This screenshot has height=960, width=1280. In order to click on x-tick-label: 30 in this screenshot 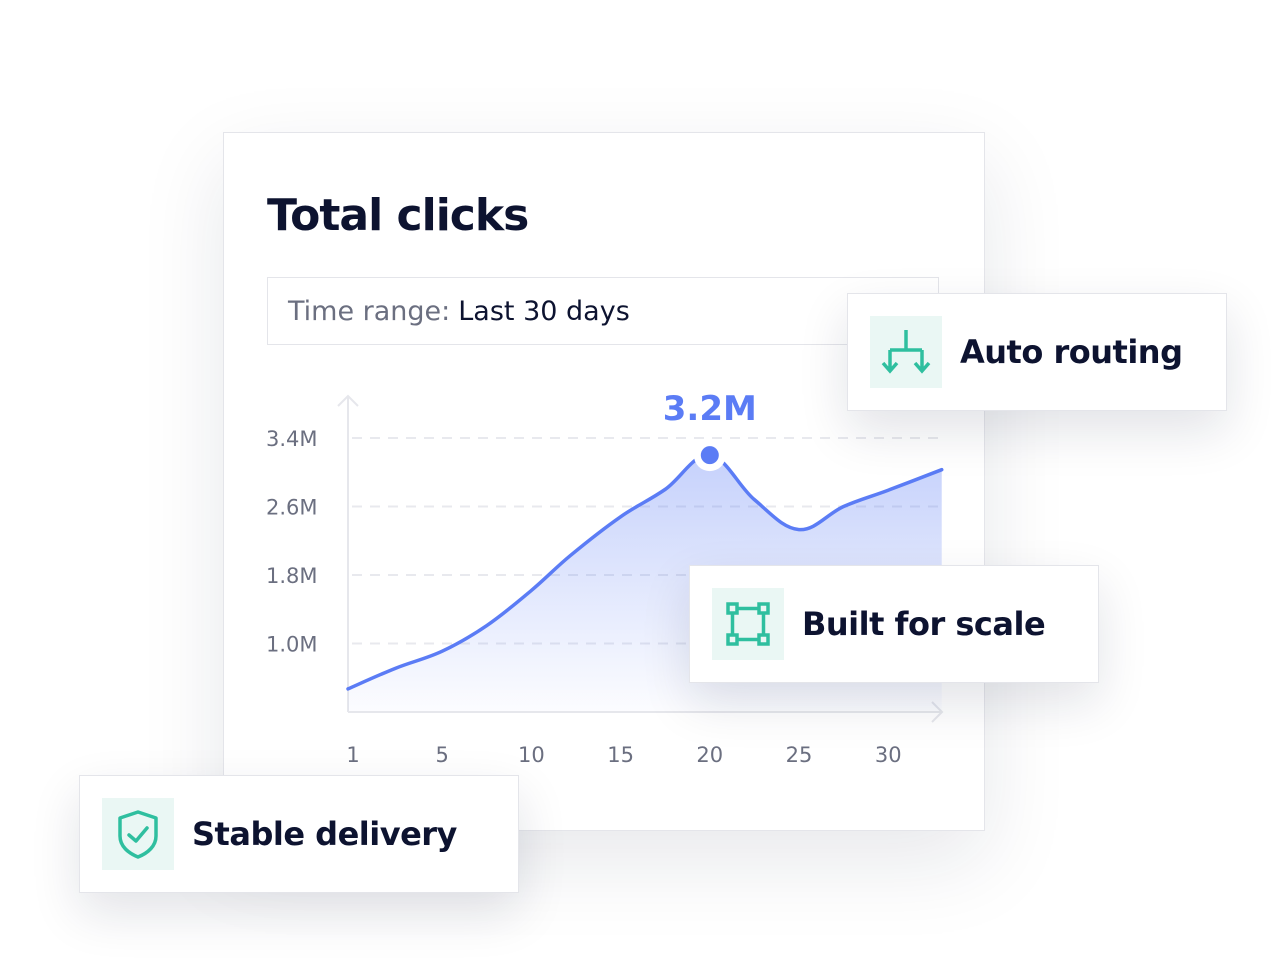, I will do `click(888, 755)`.